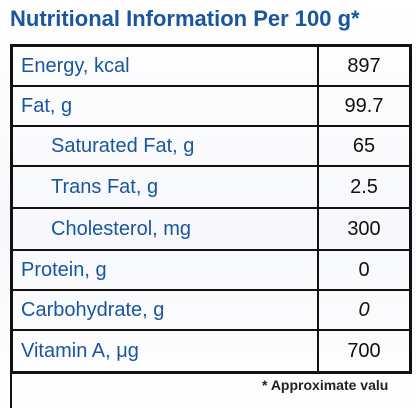 The image size is (416, 416). Describe the element at coordinates (211, 67) in the screenshot. I see `table-row-energy: Energy, kcal 897` at that location.